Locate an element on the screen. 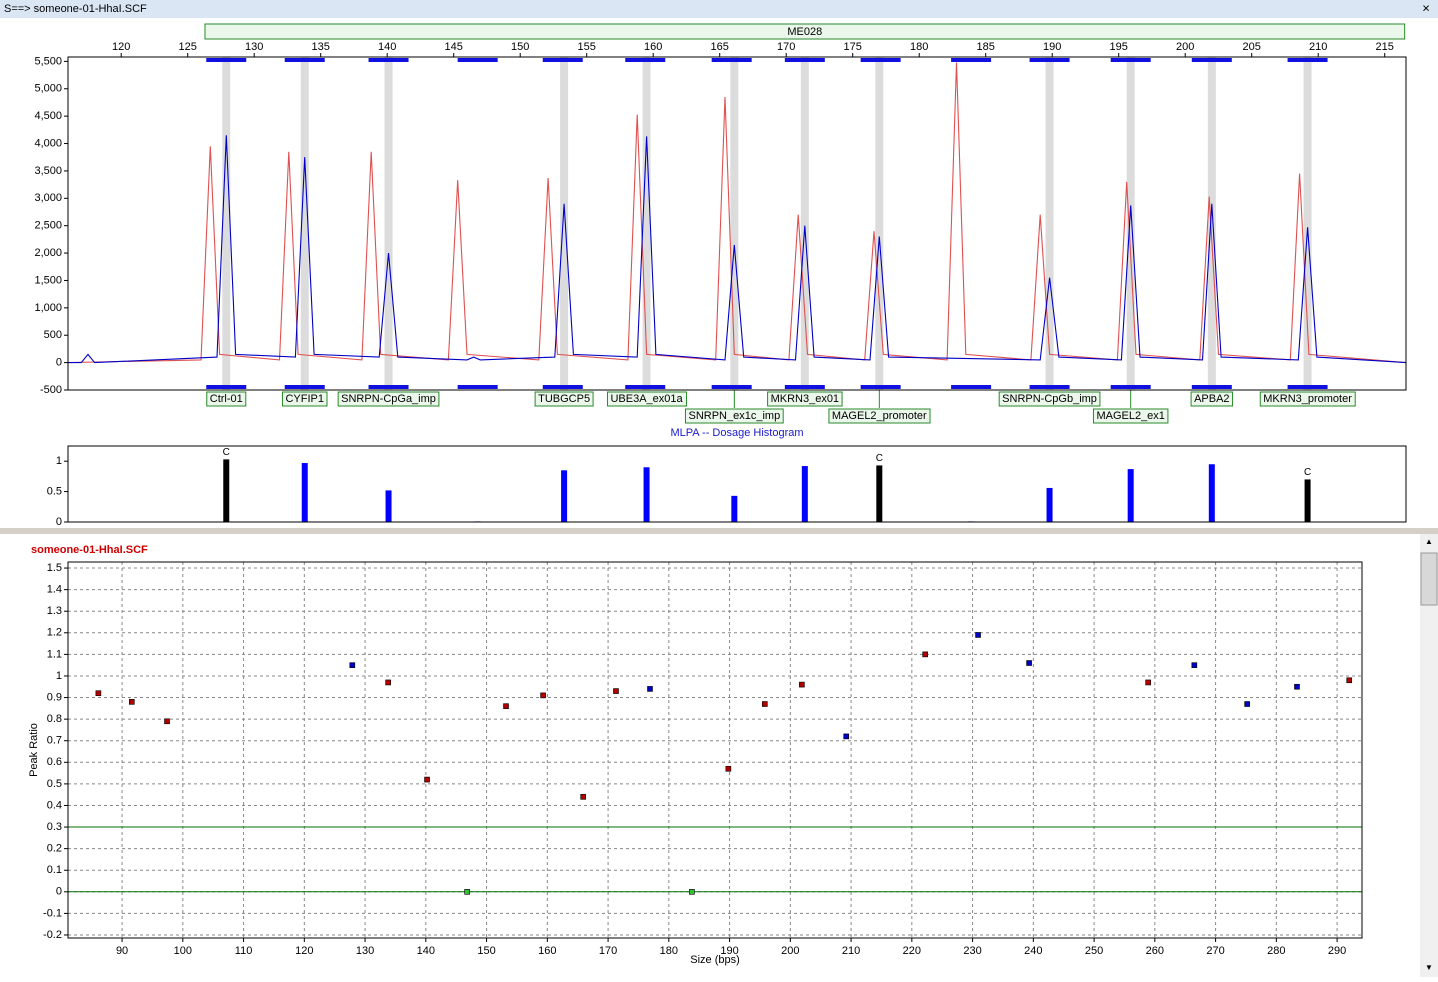 The image size is (1438, 982). y-tick-label: 4,000 is located at coordinates (48, 143).